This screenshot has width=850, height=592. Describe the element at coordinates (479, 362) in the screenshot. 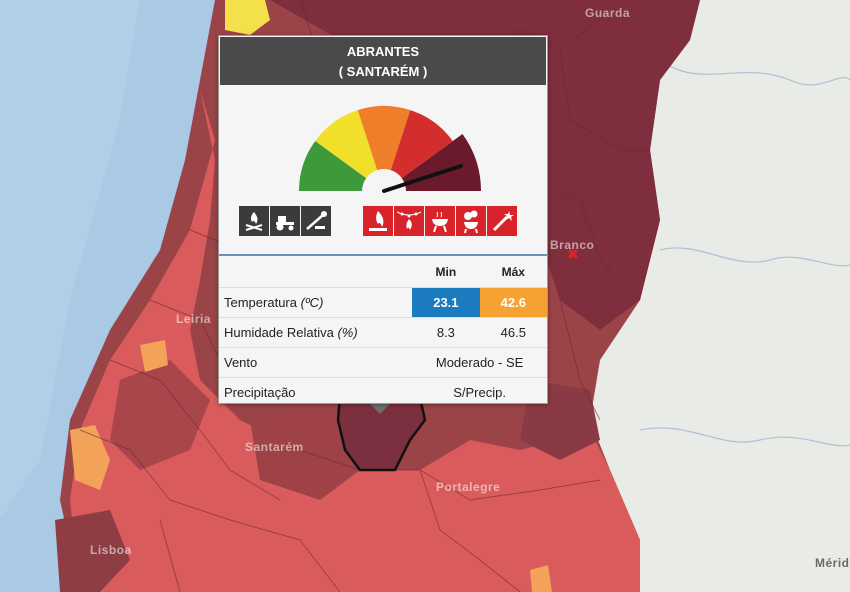

I see `wind-value: Moderado - SE` at that location.